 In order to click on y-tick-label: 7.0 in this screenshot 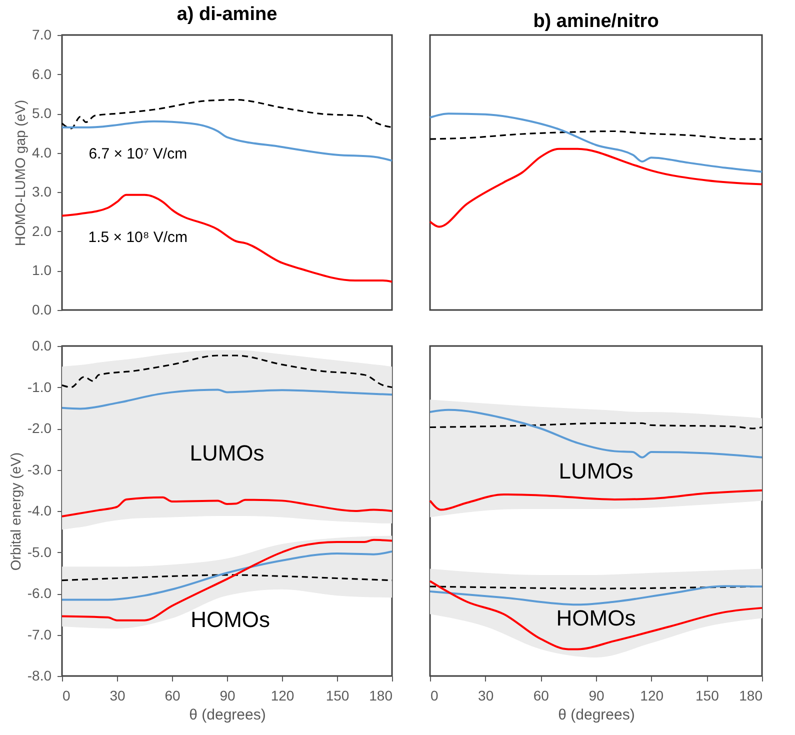, I will do `click(42, 34)`.